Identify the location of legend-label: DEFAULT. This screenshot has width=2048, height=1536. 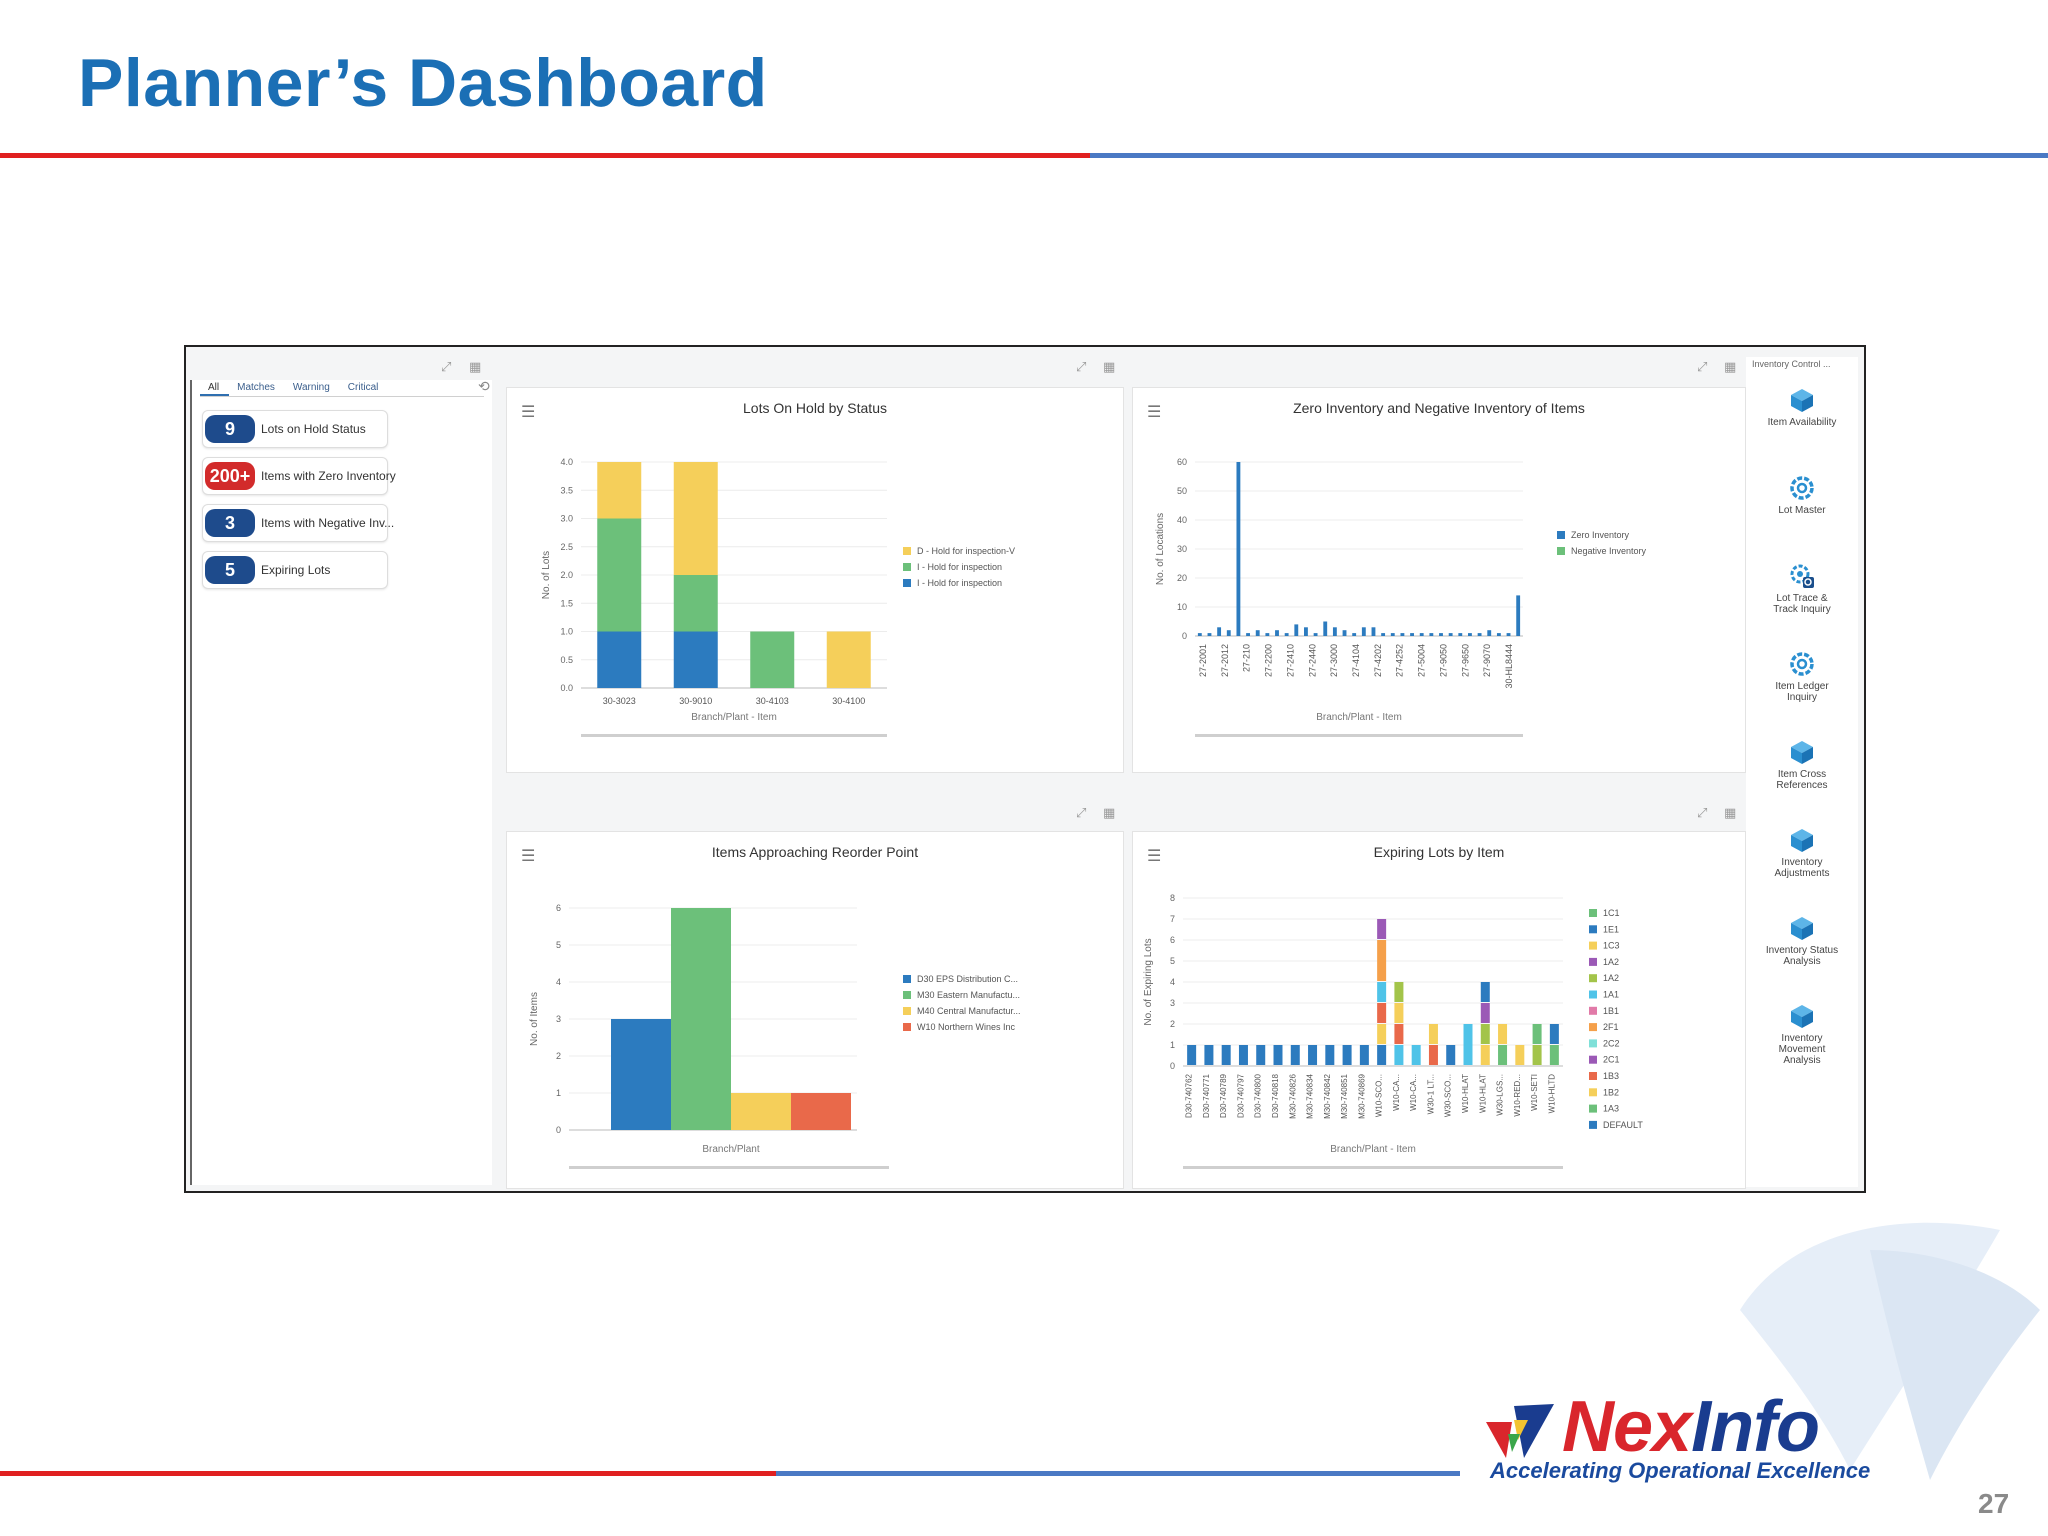
(1623, 1125).